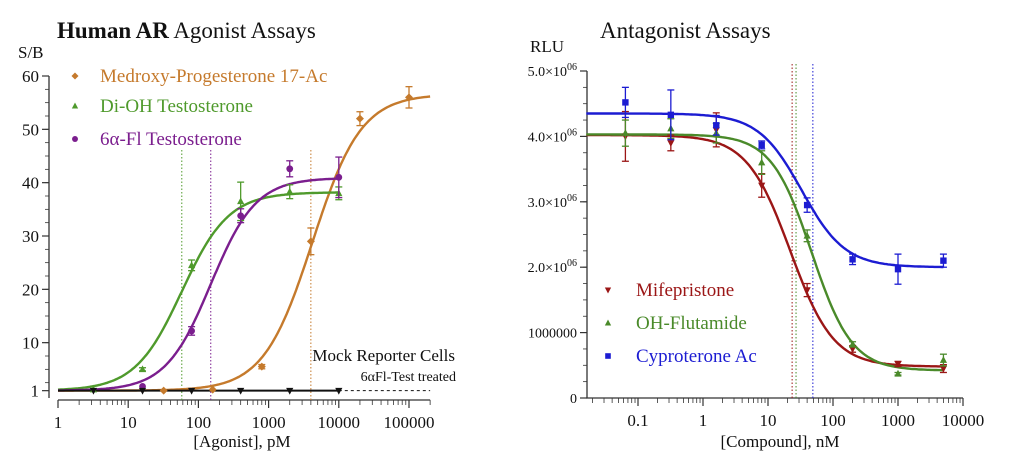  I want to click on antagonist-x-label: [Compound], nM, so click(780, 441).